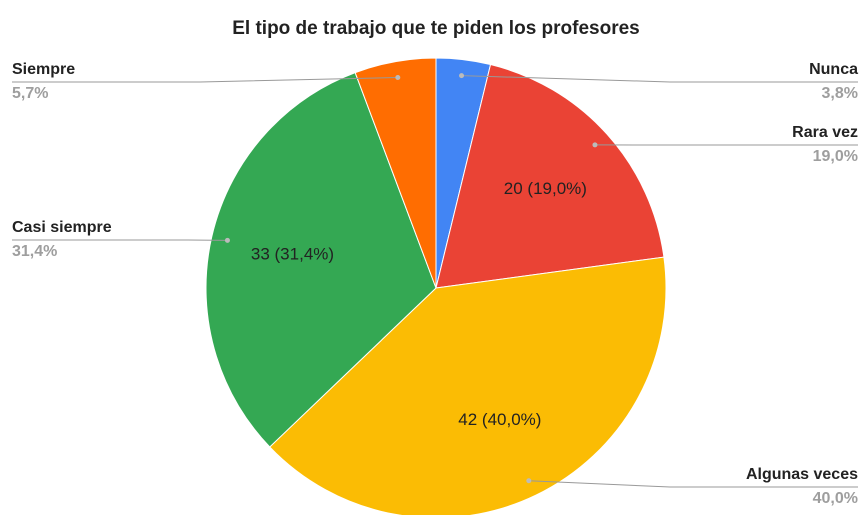 This screenshot has height=515, width=861. Describe the element at coordinates (43, 69) in the screenshot. I see `legend-label: Siempre` at that location.